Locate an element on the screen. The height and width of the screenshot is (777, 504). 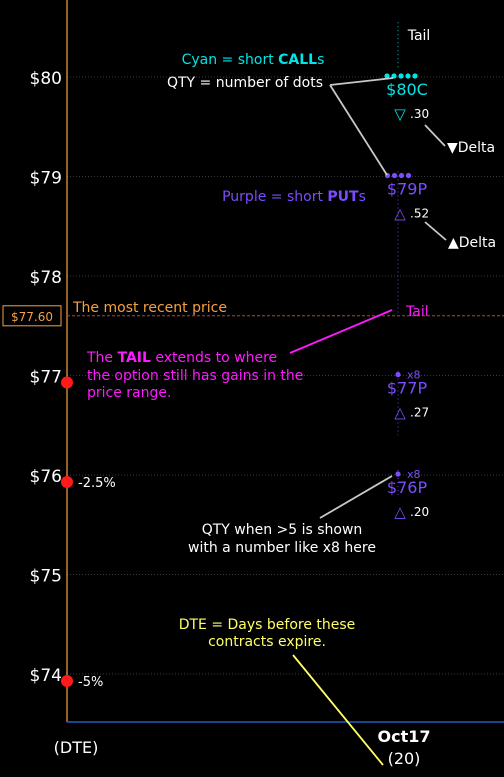
annotation-purple: Purple = short PUTs is located at coordinates (294, 197).